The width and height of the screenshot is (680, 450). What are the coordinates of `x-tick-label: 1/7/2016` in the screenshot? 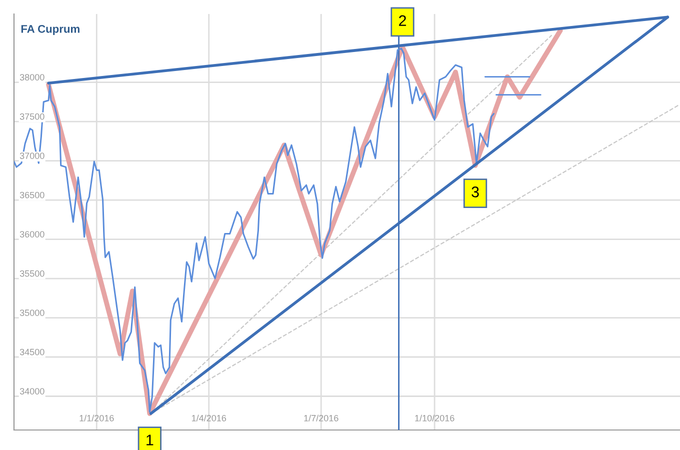 It's located at (321, 418).